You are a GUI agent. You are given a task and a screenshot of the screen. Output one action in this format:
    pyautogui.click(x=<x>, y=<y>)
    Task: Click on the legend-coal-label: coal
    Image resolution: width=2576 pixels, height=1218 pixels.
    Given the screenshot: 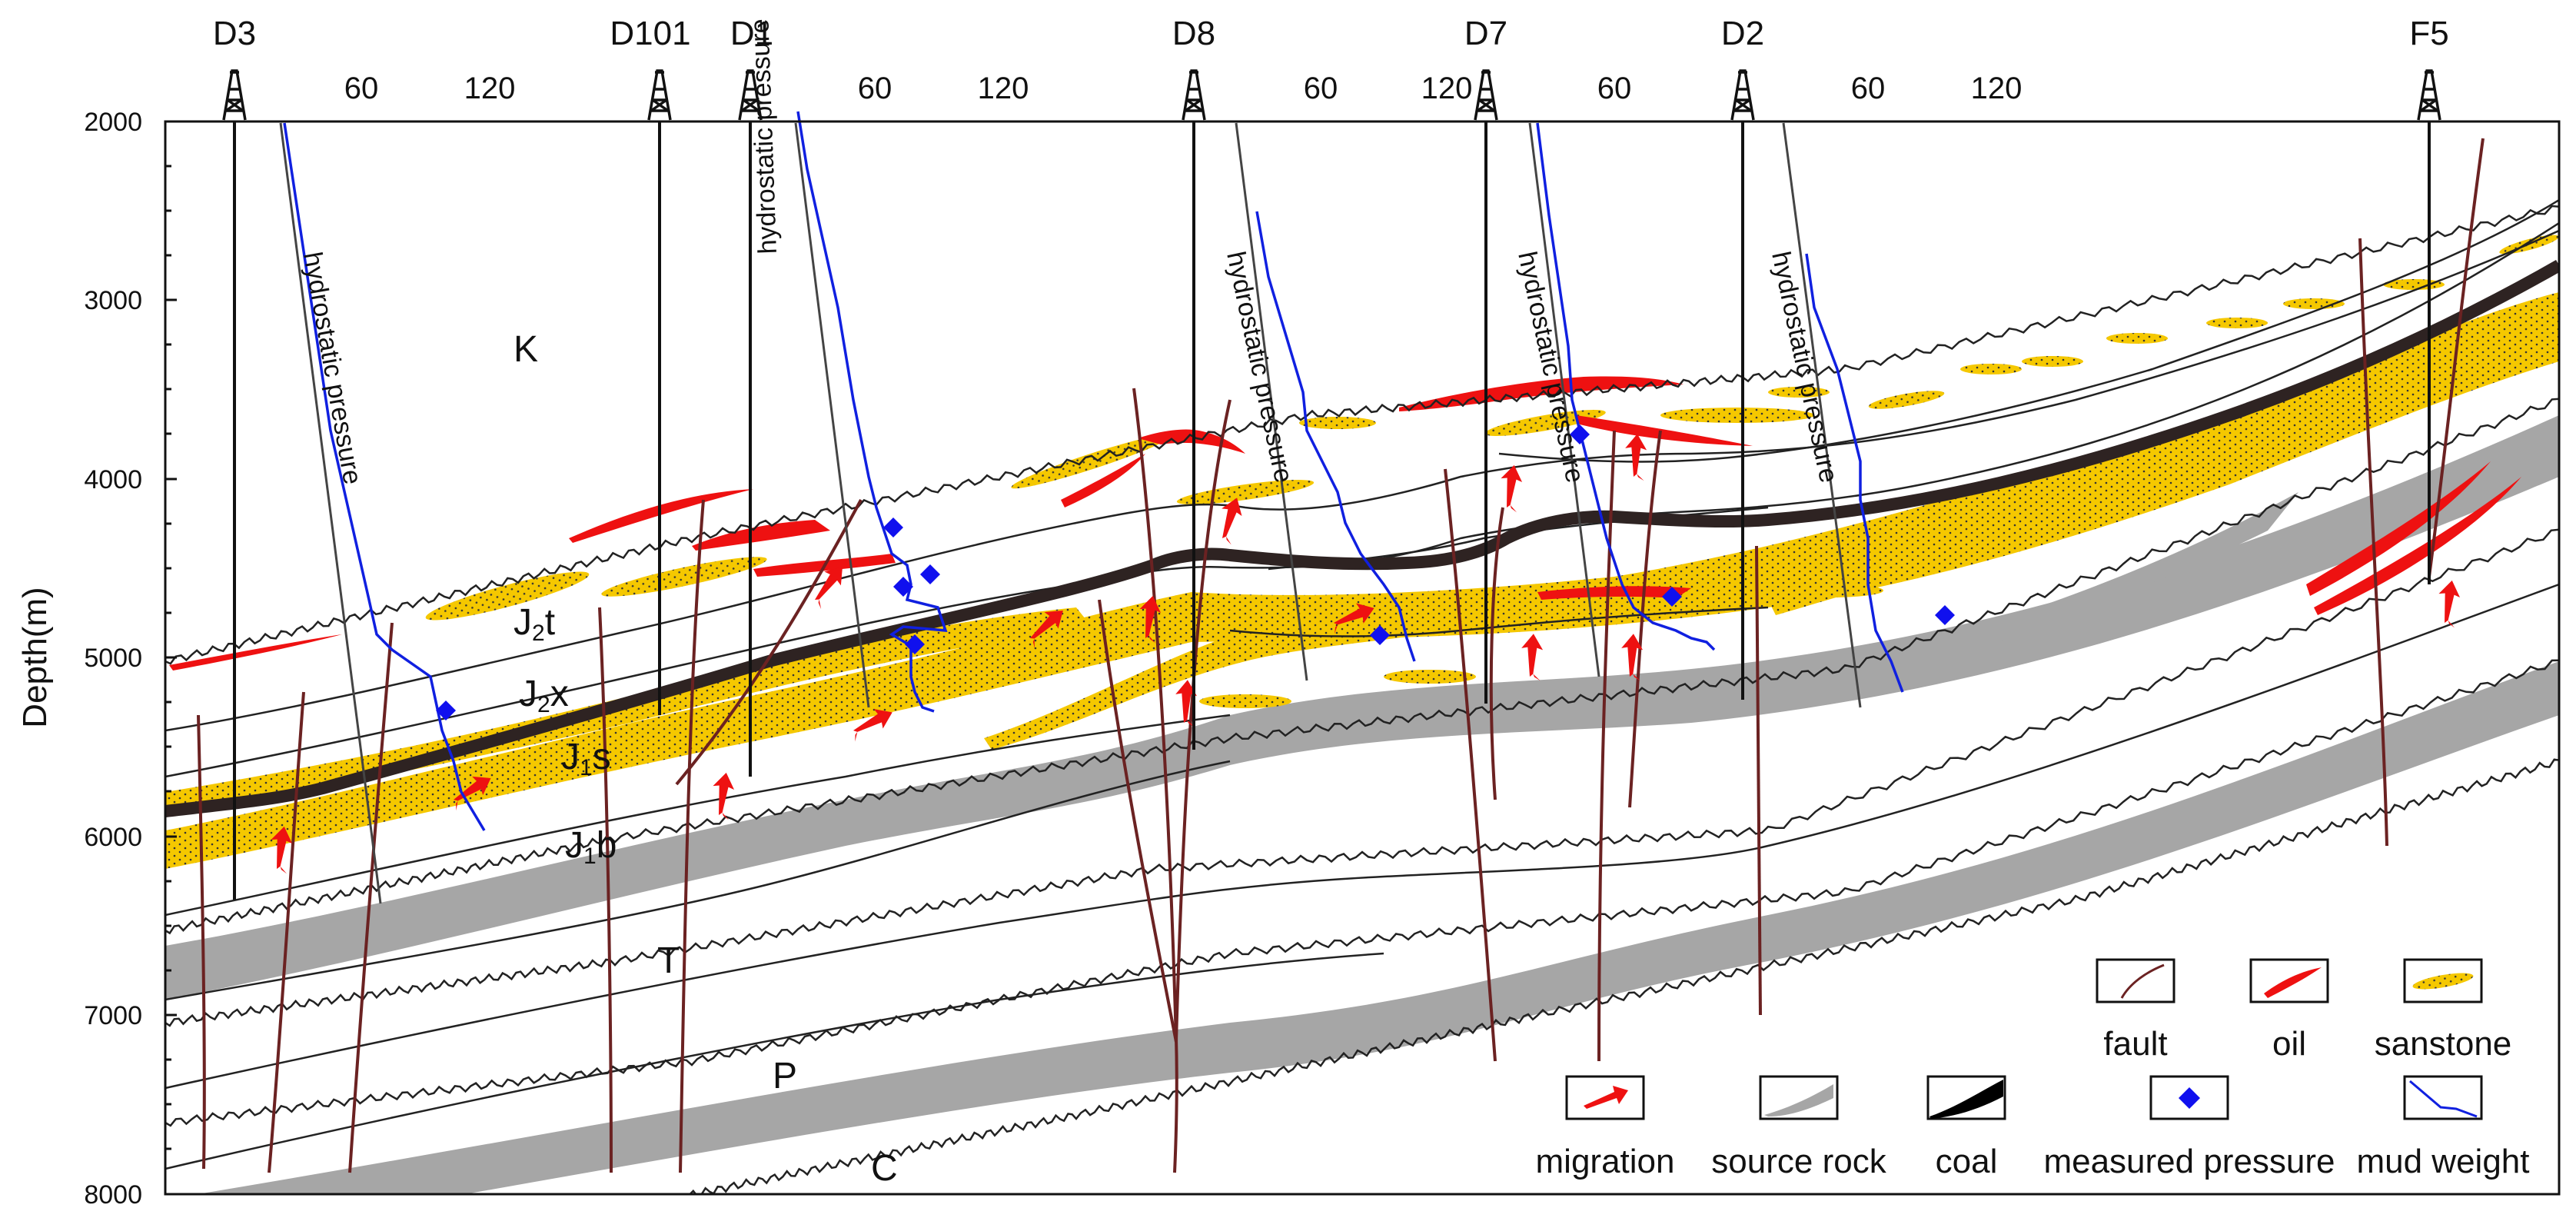 What is the action you would take?
    pyautogui.click(x=1967, y=1161)
    